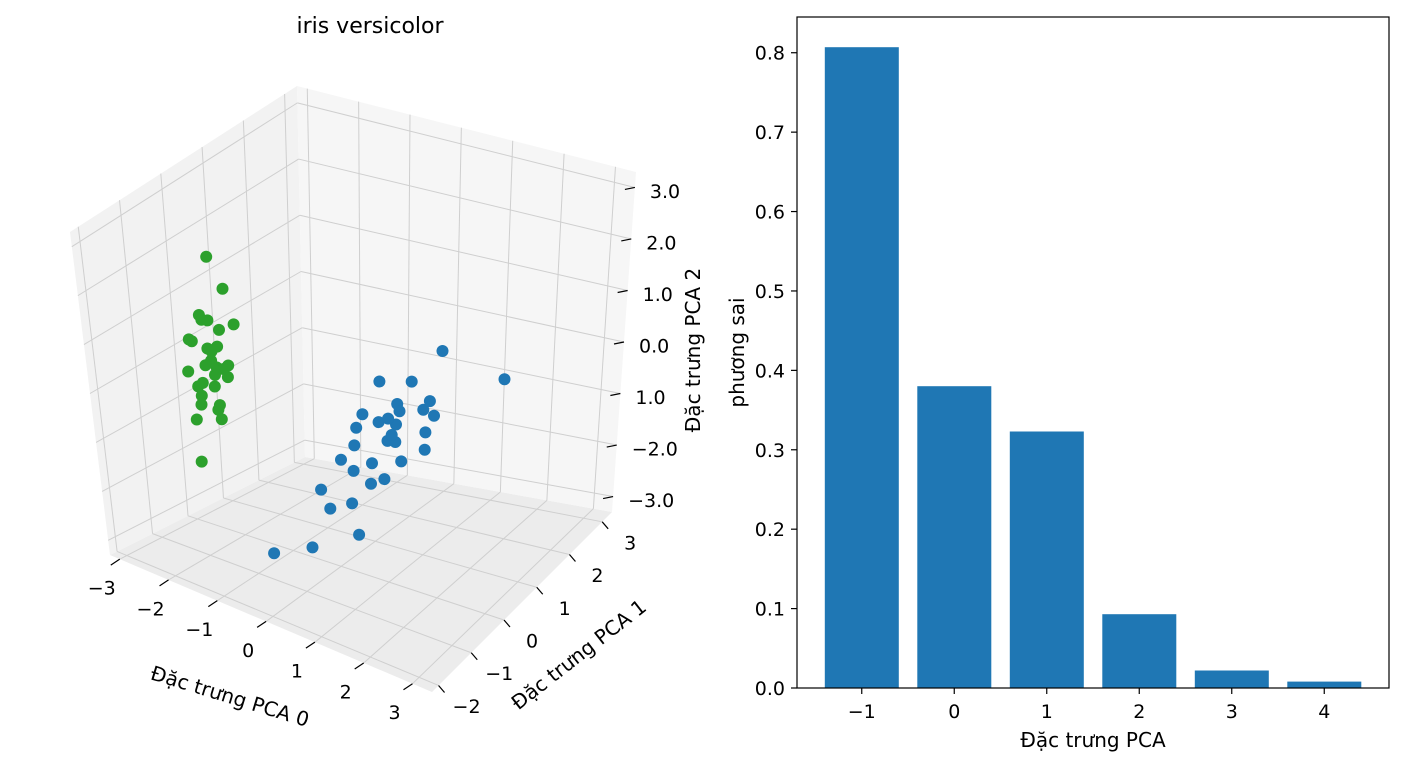 Image resolution: width=1408 pixels, height=768 pixels. Describe the element at coordinates (770, 610) in the screenshot. I see `y-tick-label: 0.1` at that location.